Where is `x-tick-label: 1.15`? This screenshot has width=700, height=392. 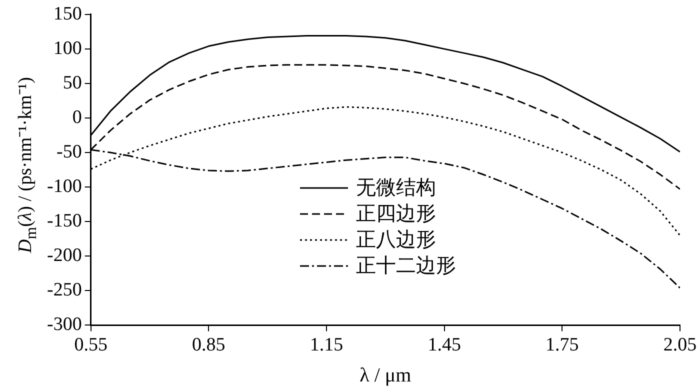
x-tick-label: 1.15 is located at coordinates (327, 345).